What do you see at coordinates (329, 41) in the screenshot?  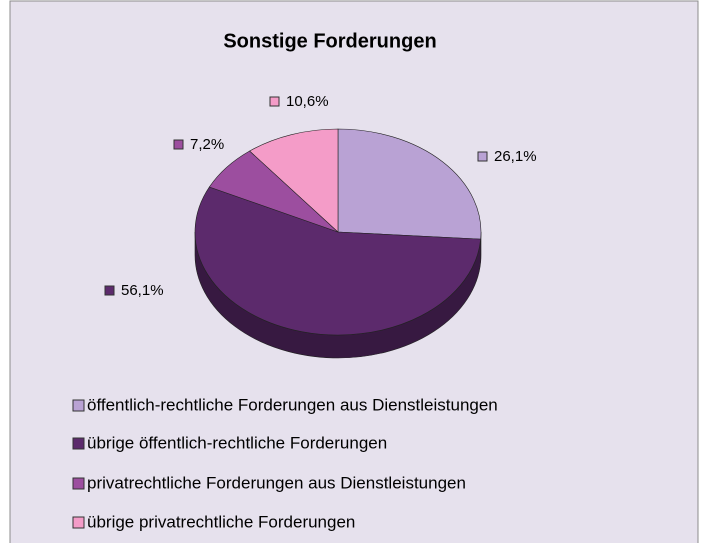 I see `chart-title: Sonstige Forderungen` at bounding box center [329, 41].